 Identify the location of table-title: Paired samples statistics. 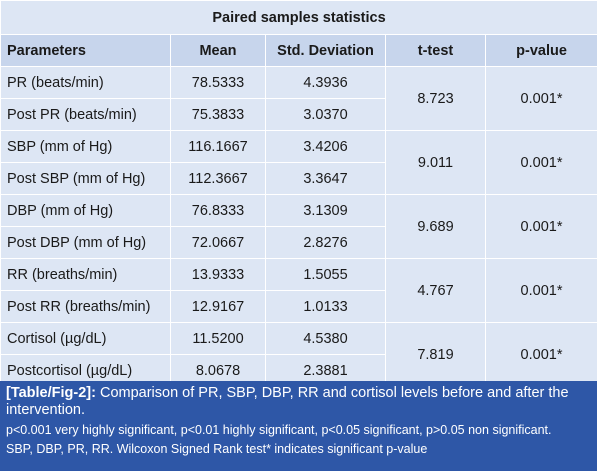
(298, 17).